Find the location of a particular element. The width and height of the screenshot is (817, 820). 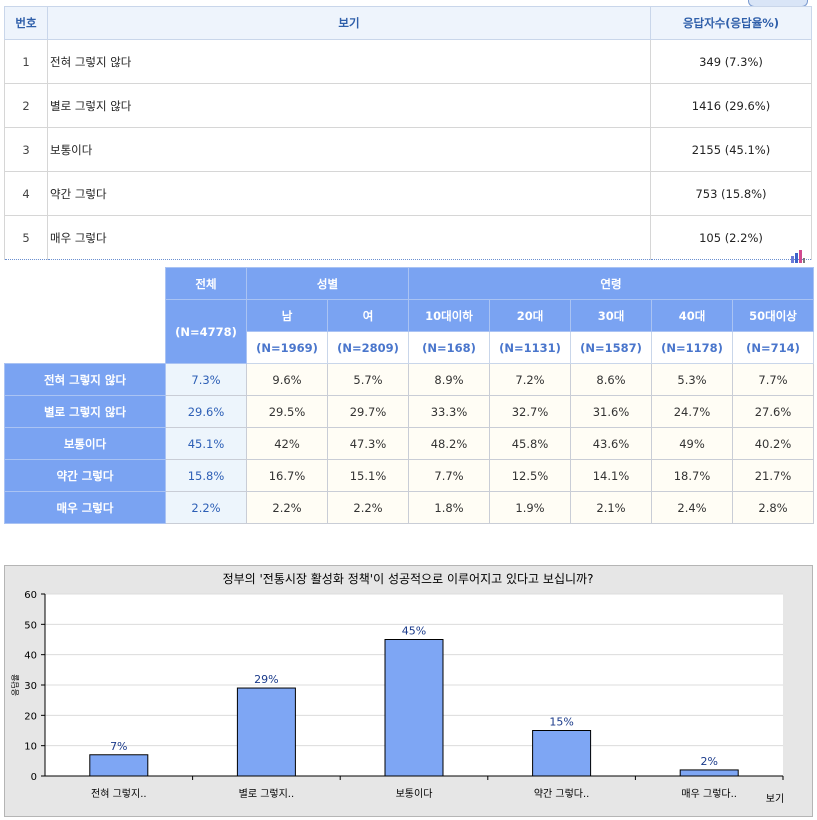

option-row: 4 약간 그렇다 753 (15.8%) is located at coordinates (408, 193).